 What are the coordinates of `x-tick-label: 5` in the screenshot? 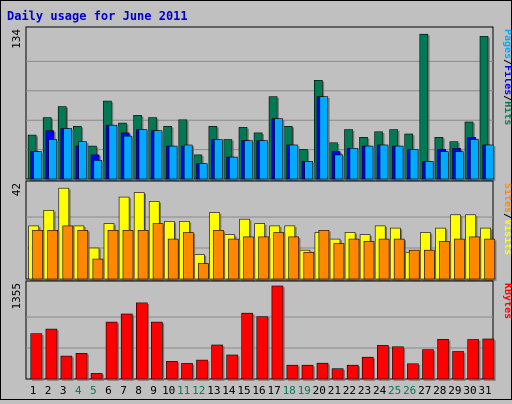 It's located at (93, 390).